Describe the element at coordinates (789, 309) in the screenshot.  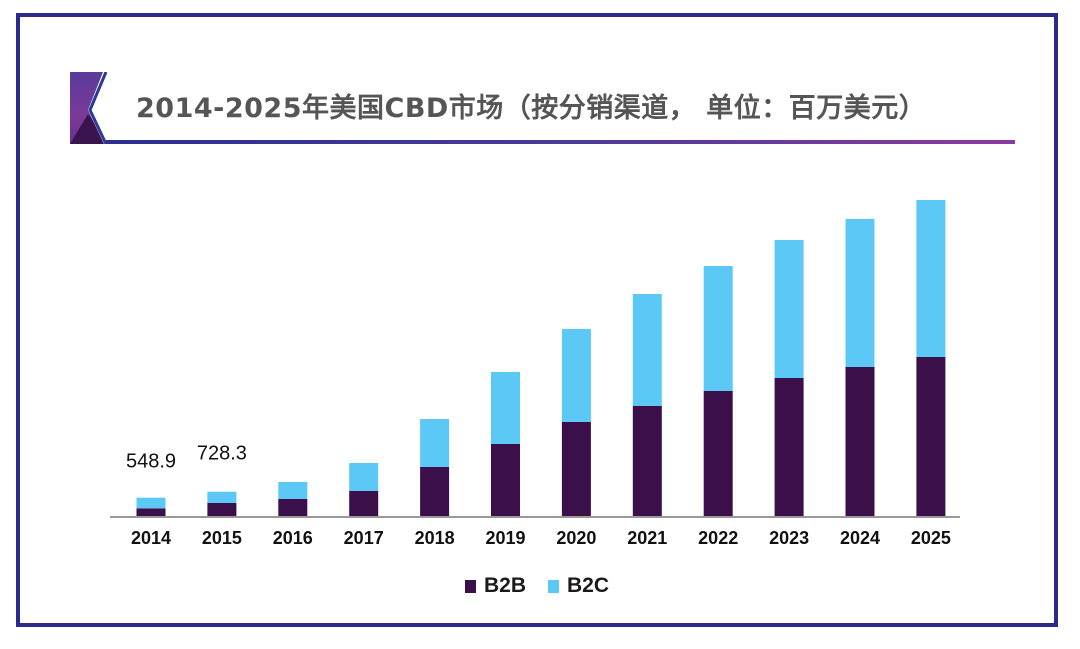
I see `bar-b2c-2023` at that location.